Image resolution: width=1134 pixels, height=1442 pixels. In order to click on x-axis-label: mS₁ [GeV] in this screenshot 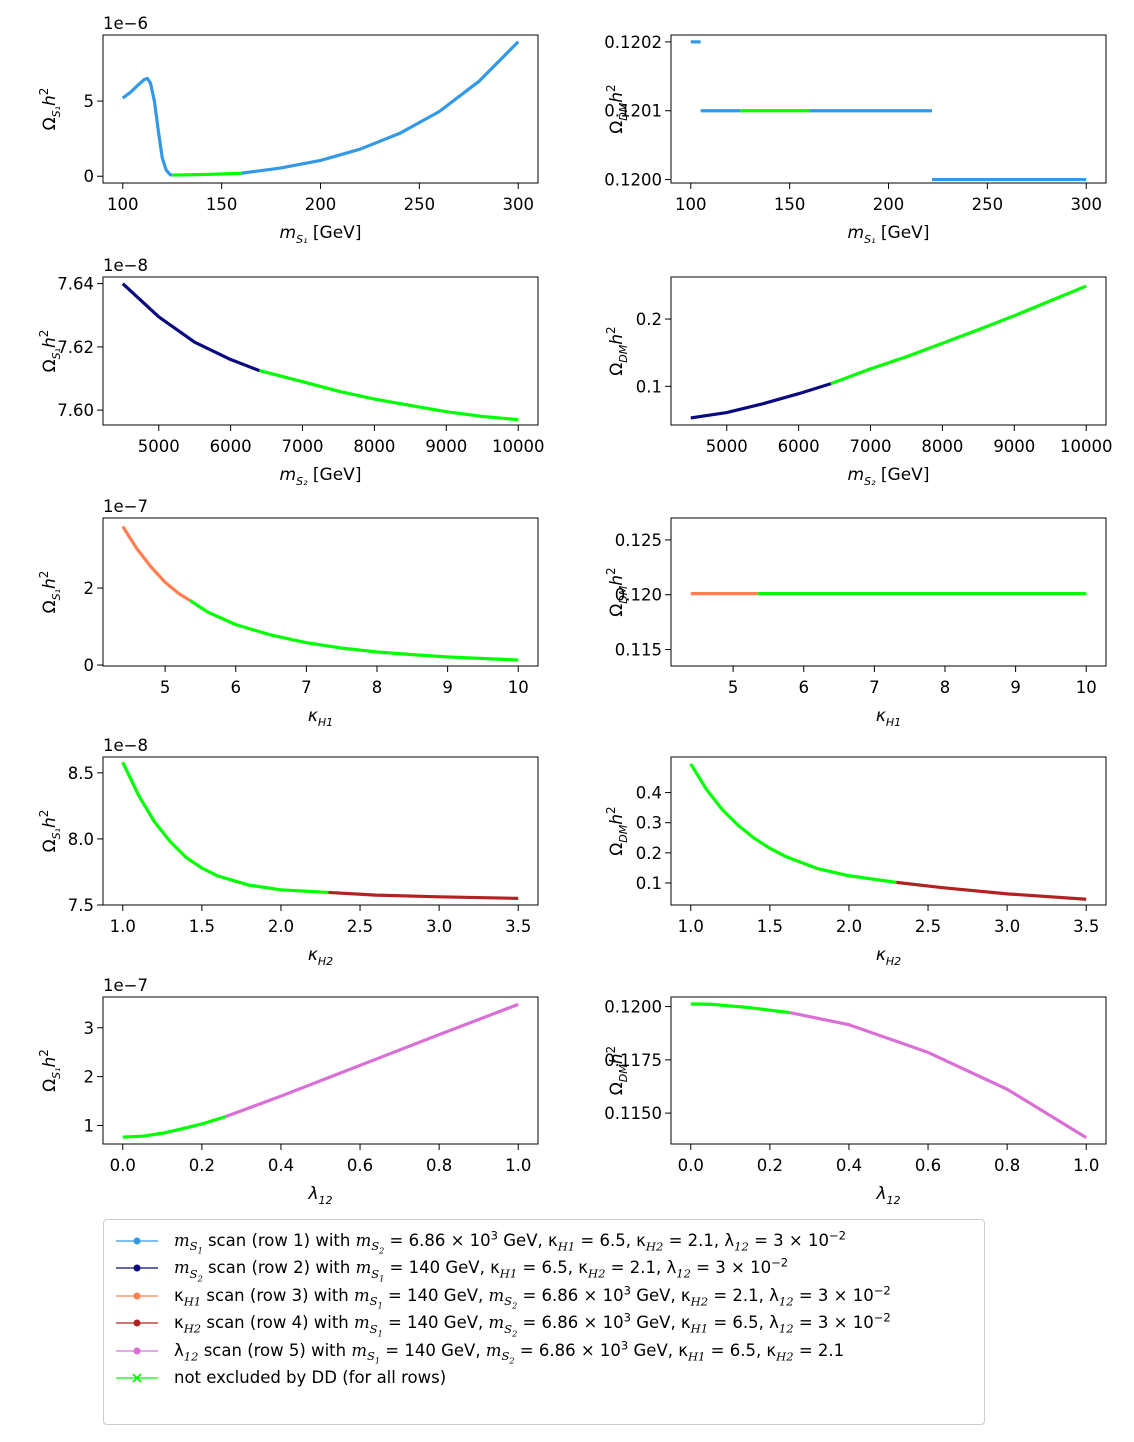, I will do `click(889, 234)`.